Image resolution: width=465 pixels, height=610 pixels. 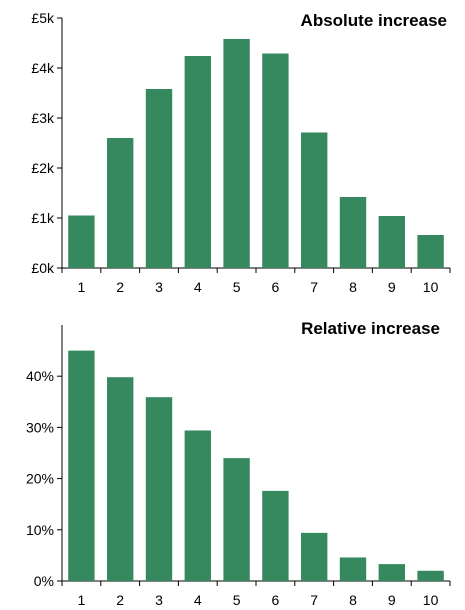 I want to click on y-tick-label: £5k, so click(x=43, y=18).